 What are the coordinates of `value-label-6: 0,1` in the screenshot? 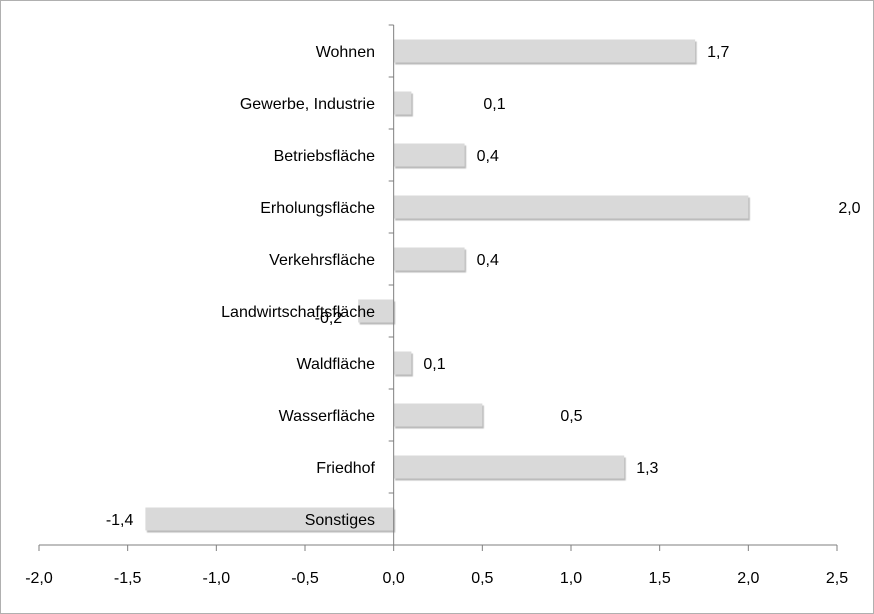 It's located at (434, 364).